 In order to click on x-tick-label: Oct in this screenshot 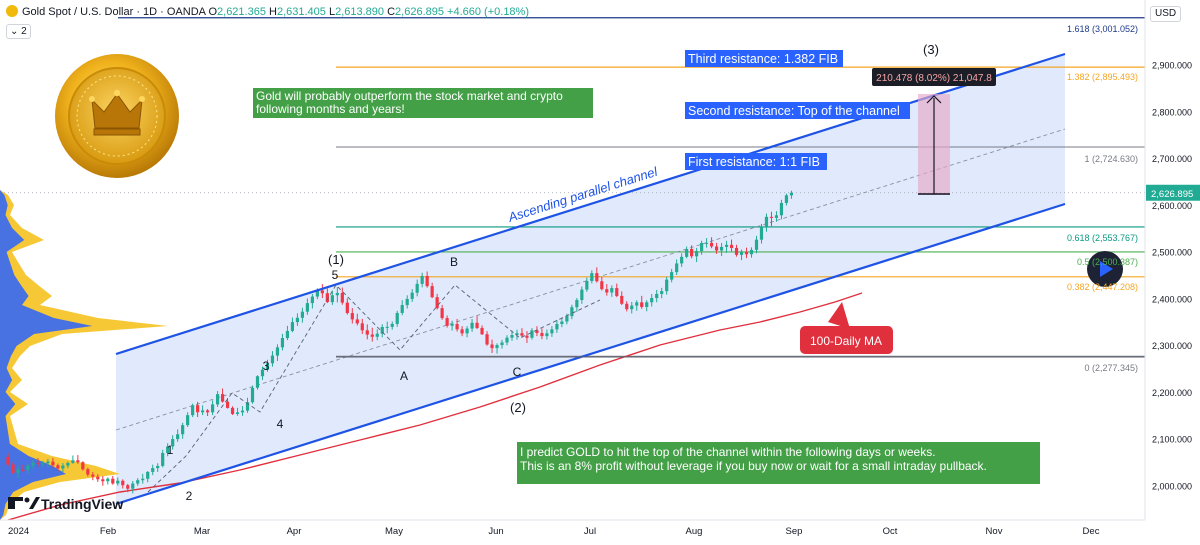, I will do `click(890, 531)`.